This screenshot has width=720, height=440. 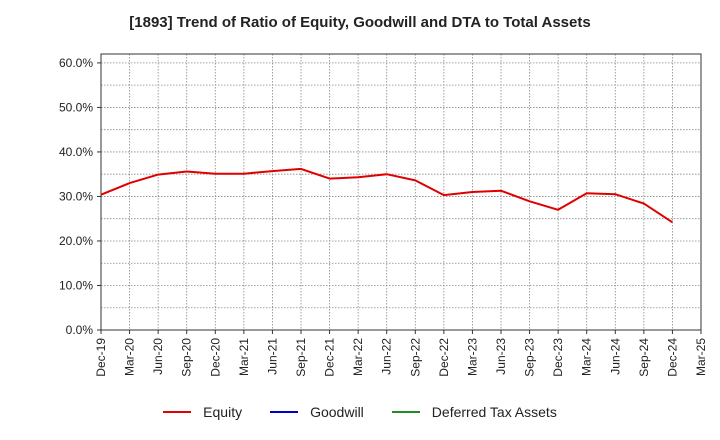 I want to click on series, so click(x=386, y=195).